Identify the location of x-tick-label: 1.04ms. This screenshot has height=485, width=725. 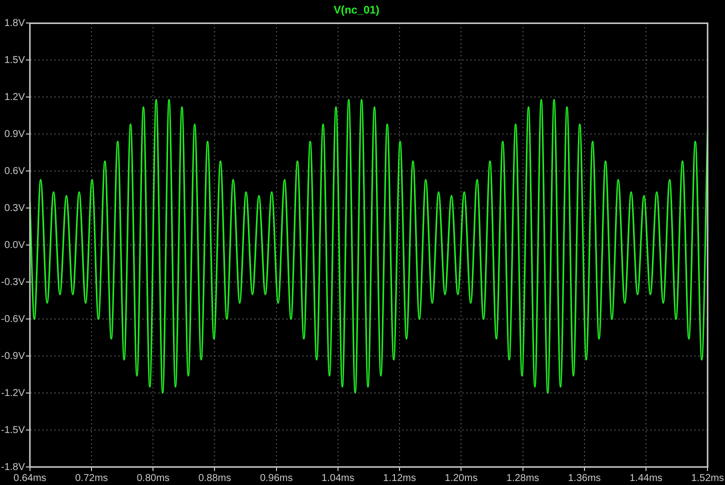
(338, 478).